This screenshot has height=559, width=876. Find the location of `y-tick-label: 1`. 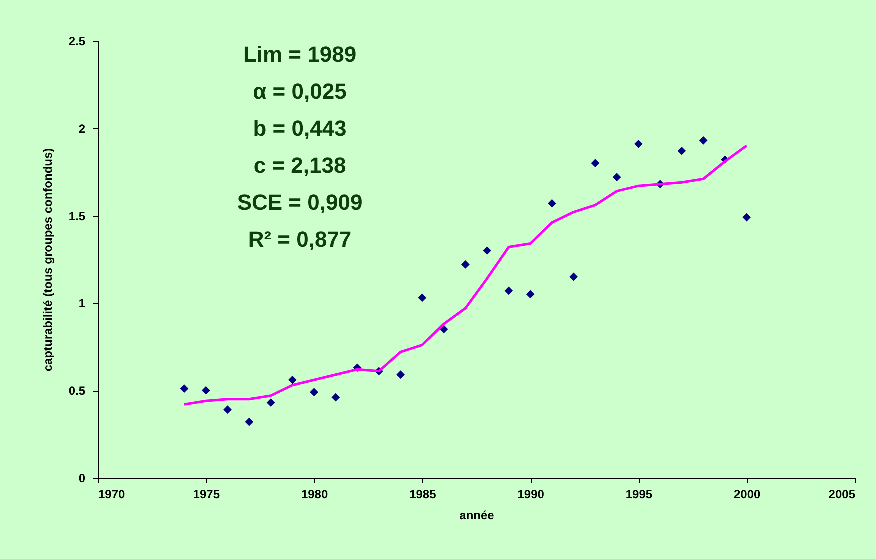

y-tick-label: 1 is located at coordinates (82, 303).